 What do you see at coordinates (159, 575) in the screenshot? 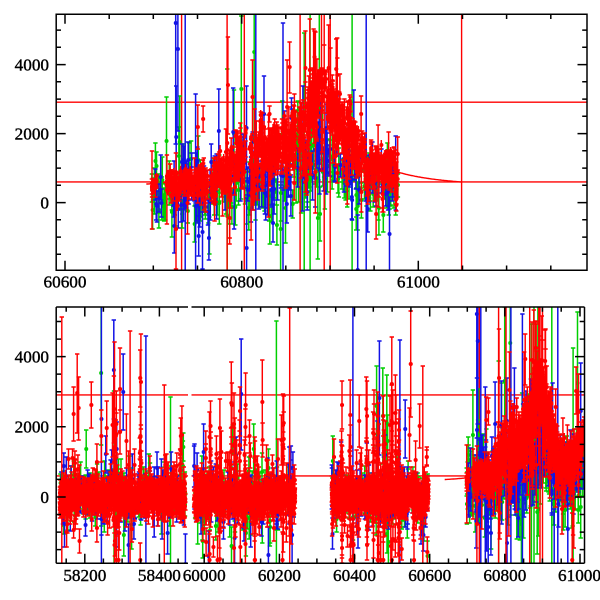
I see `svg-text: 58400` at bounding box center [159, 575].